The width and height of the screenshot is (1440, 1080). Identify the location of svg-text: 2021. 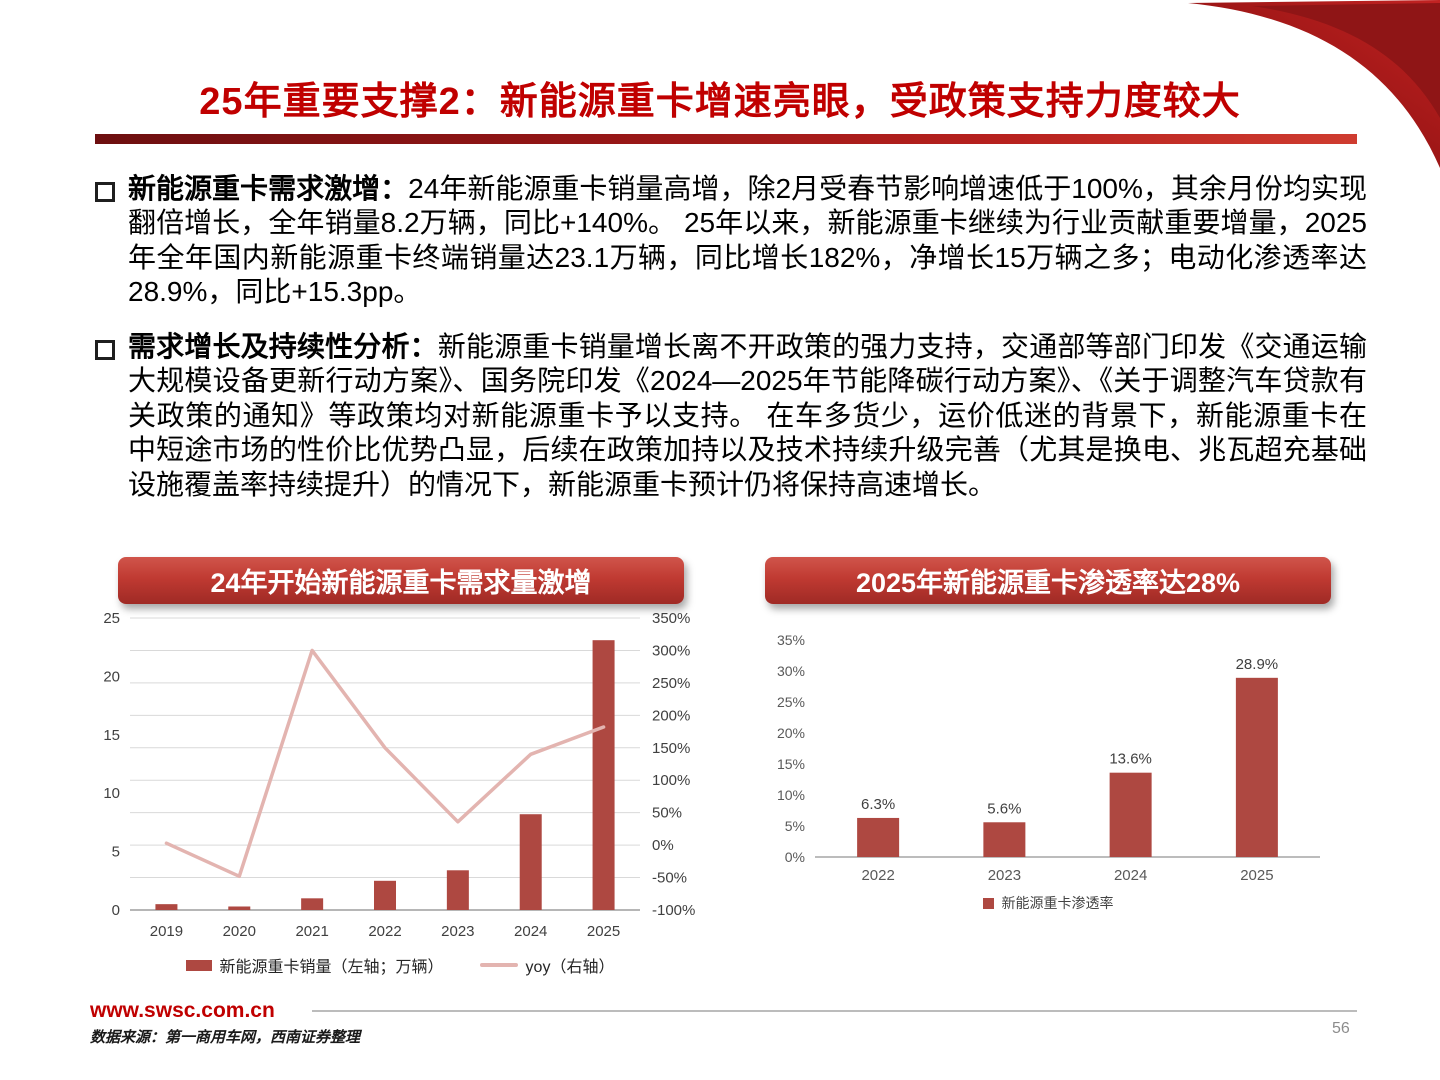
(311, 931).